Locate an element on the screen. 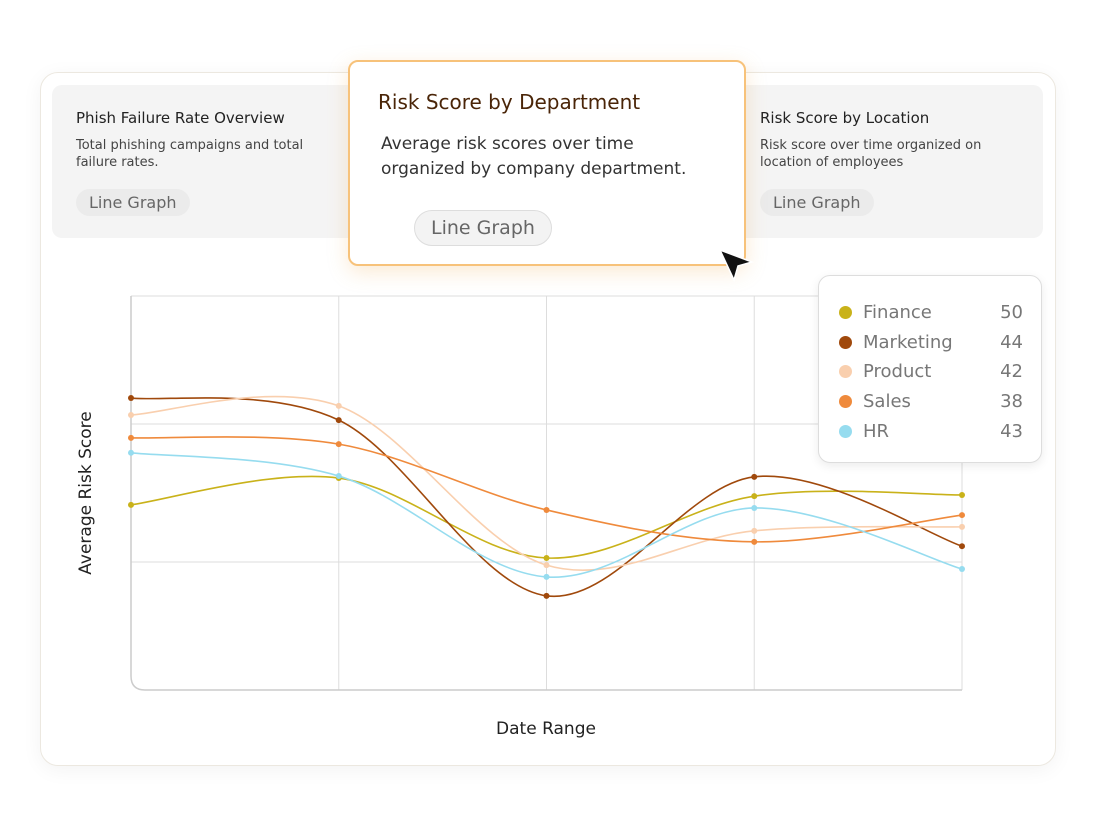  legend: Finance 50 Marketing 44 Product 42 Sales 38 HR 43 is located at coordinates (930, 369).